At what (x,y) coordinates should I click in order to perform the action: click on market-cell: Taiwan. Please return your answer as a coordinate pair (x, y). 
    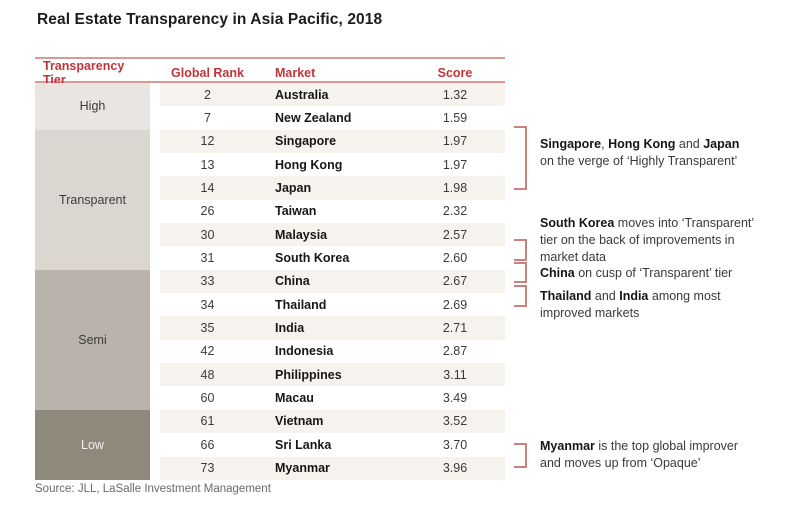
    Looking at the image, I should click on (296, 211).